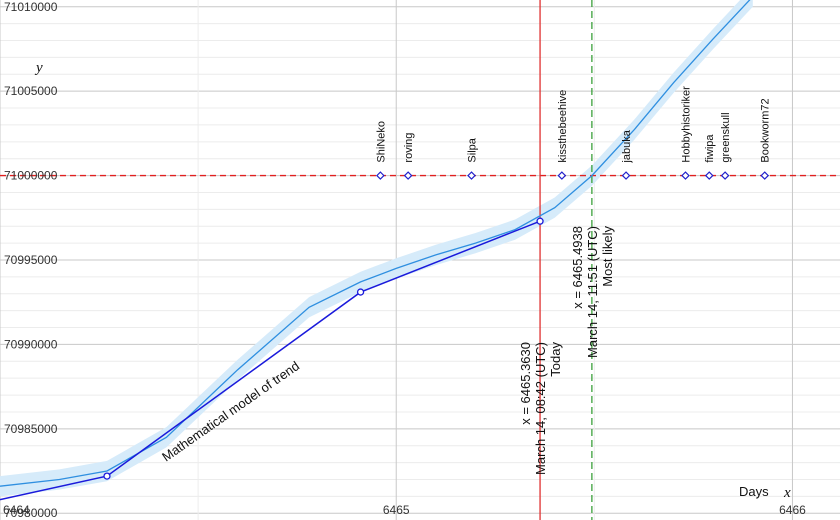  I want to click on annotation-line: March 14, 08:42 (UTC), so click(540, 408).